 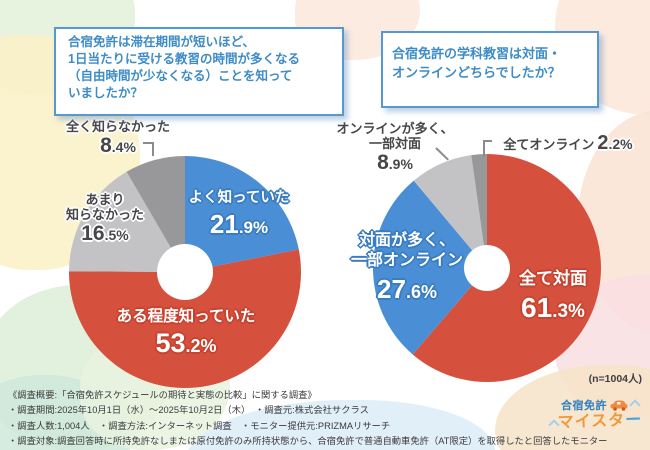 What do you see at coordinates (161, 42) in the screenshot?
I see `question-line: 合宿免許は滞在期間が短いほど、` at bounding box center [161, 42].